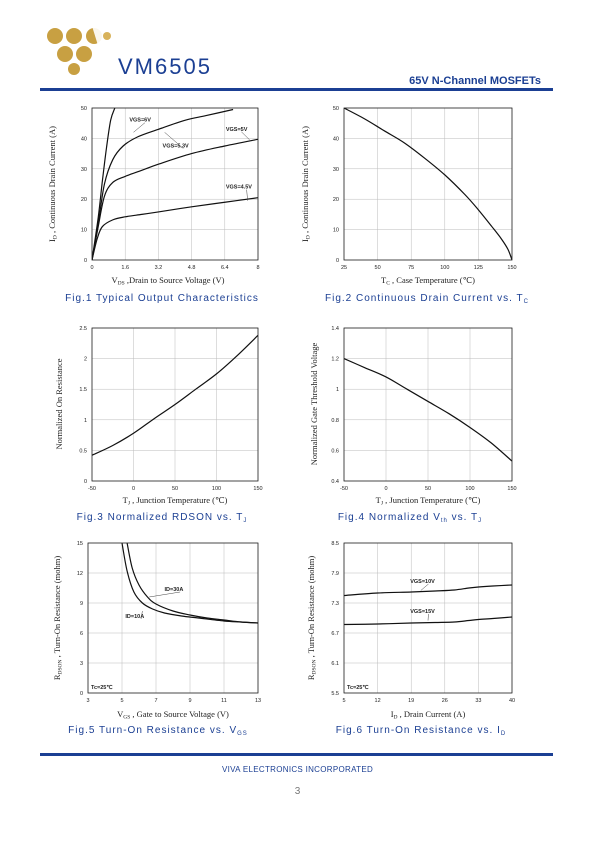 The image size is (595, 842). Describe the element at coordinates (155, 701) in the screenshot. I see `x-tick-label: 7` at that location.